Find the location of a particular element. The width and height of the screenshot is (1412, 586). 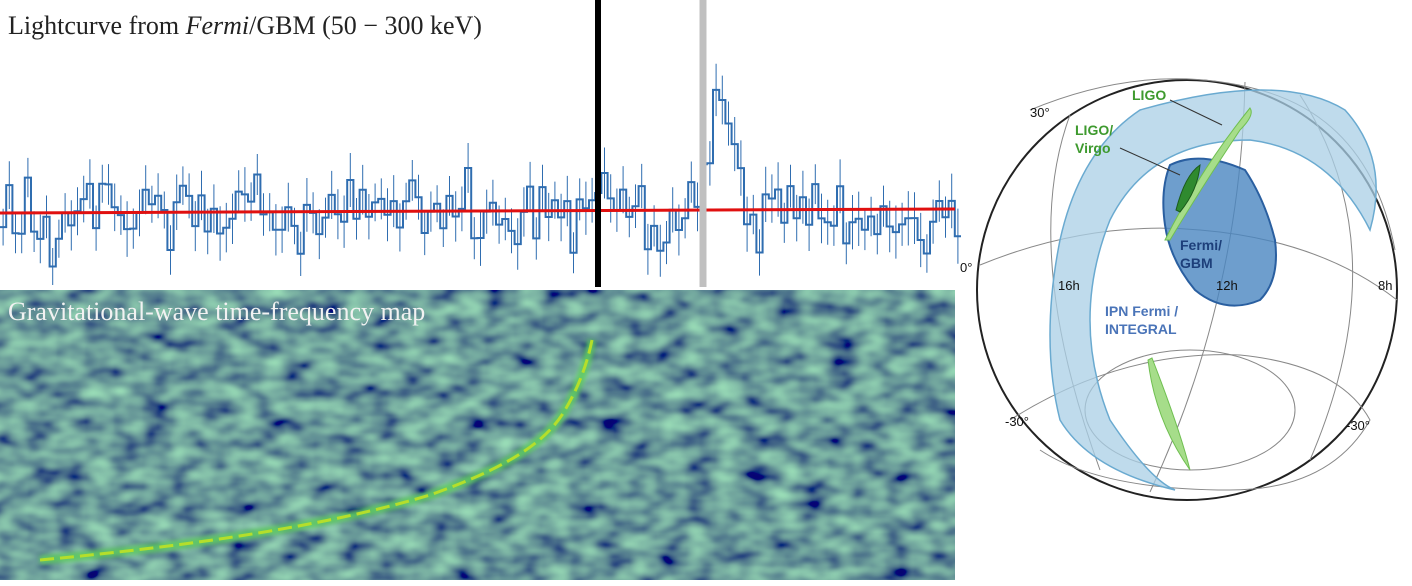

ligo-region-south is located at coordinates (1169, 414).